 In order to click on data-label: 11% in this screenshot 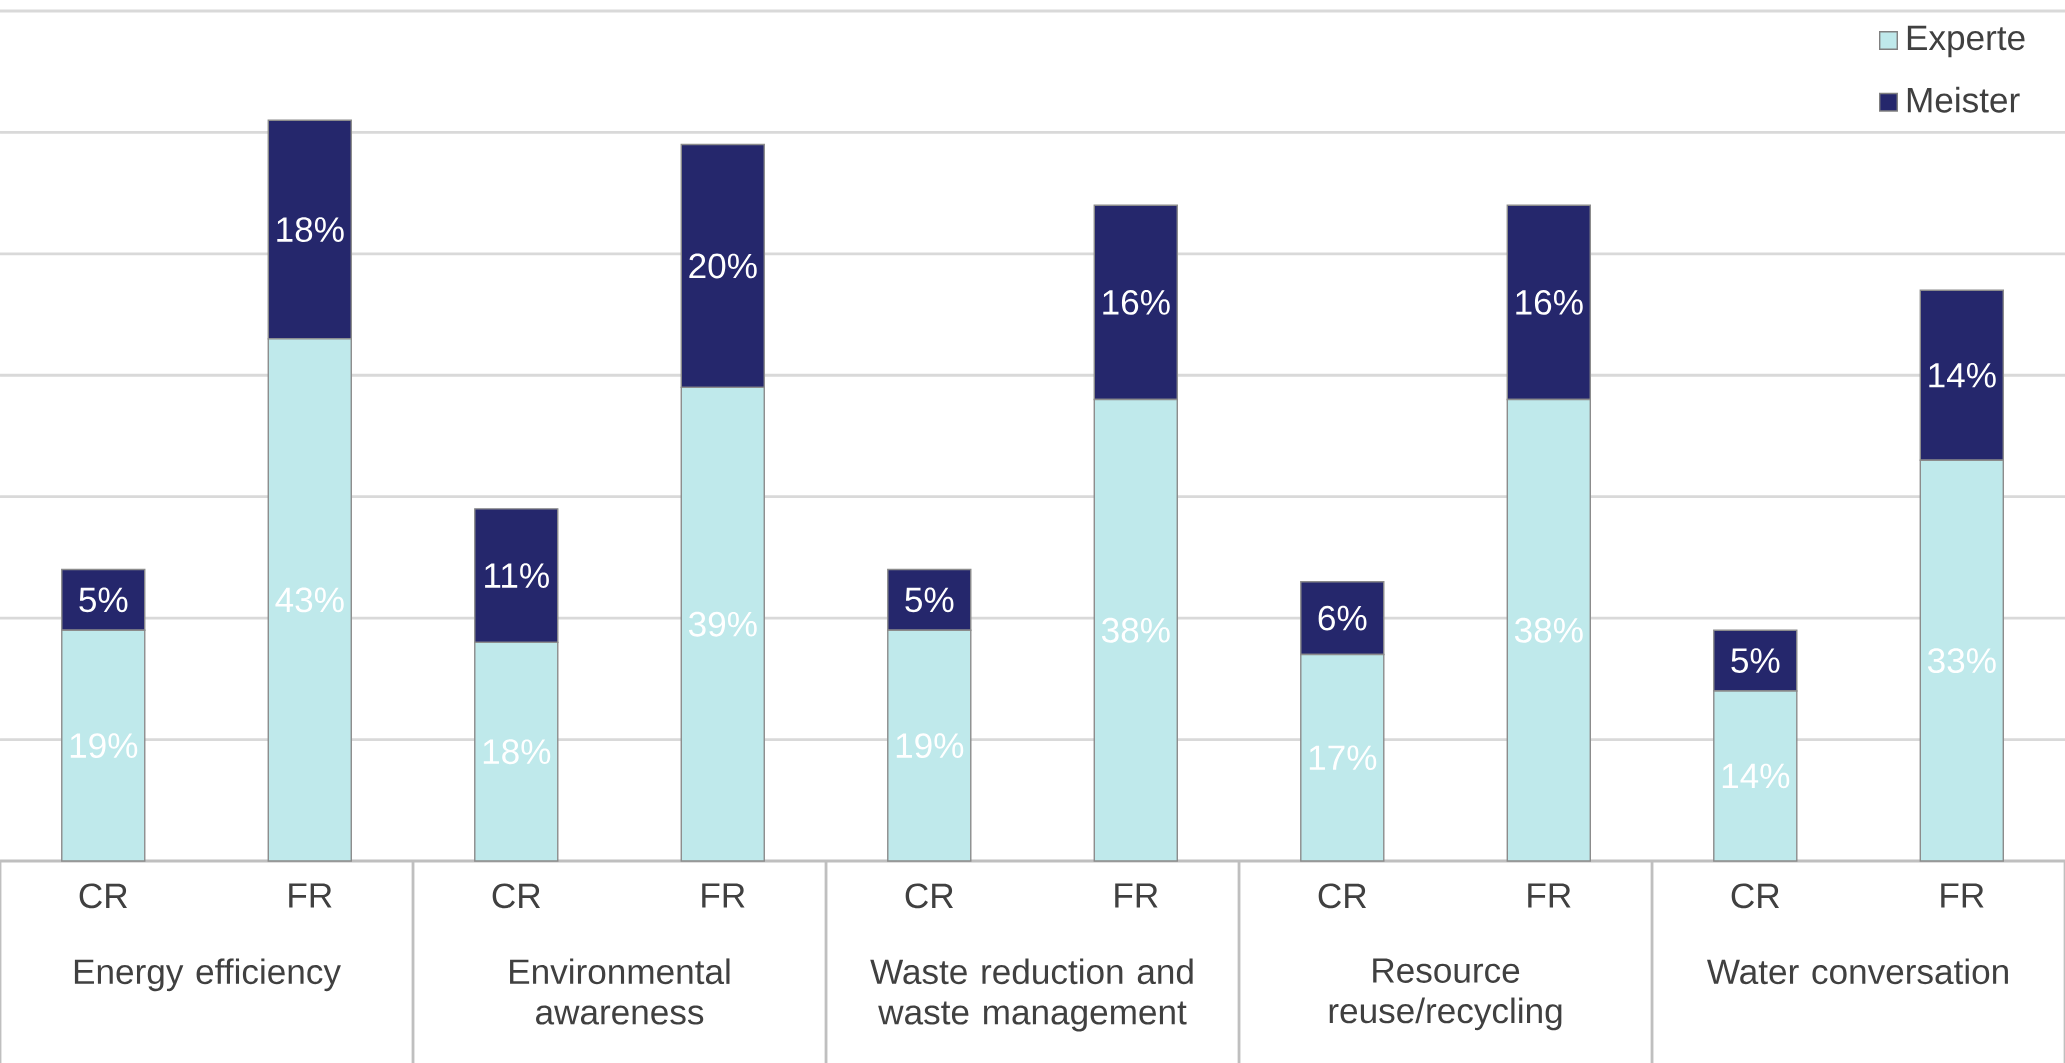, I will do `click(517, 575)`.